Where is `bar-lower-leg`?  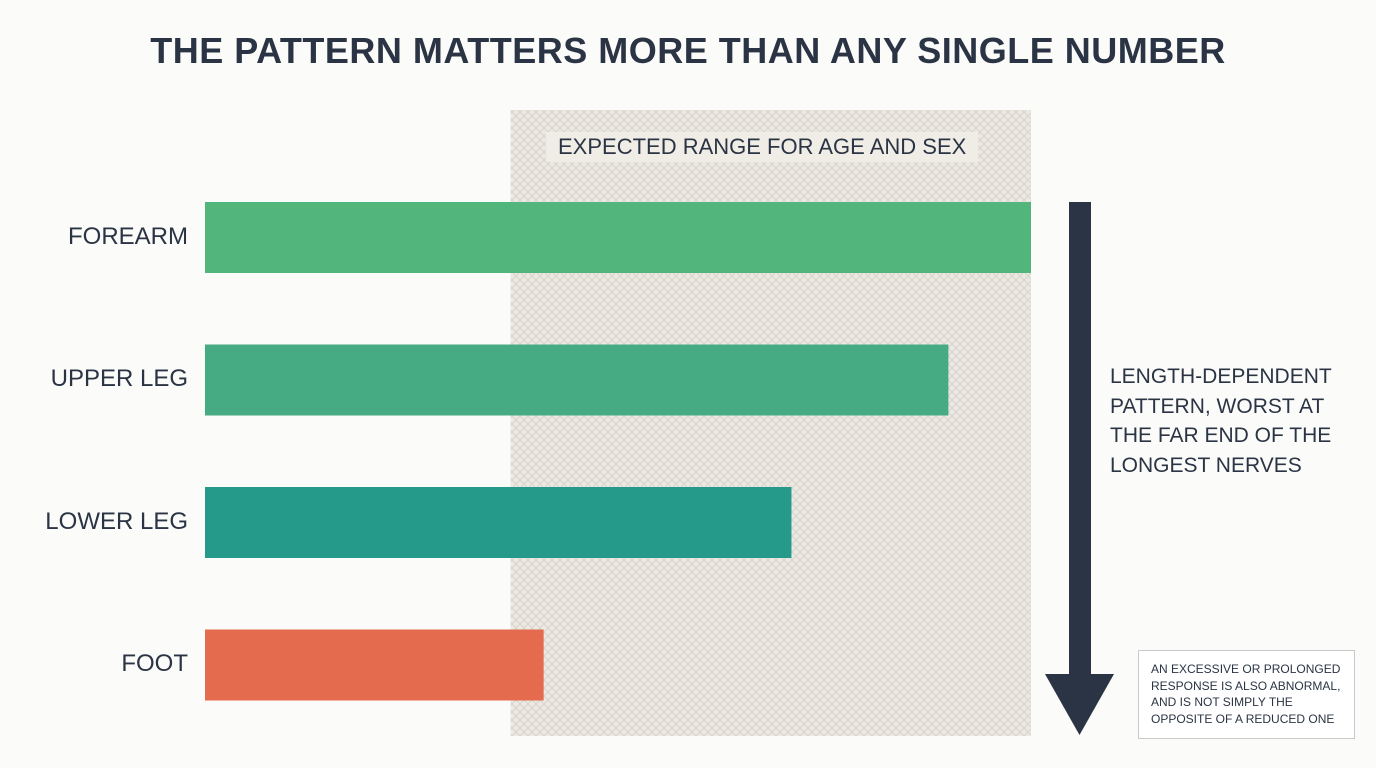
bar-lower-leg is located at coordinates (498, 522).